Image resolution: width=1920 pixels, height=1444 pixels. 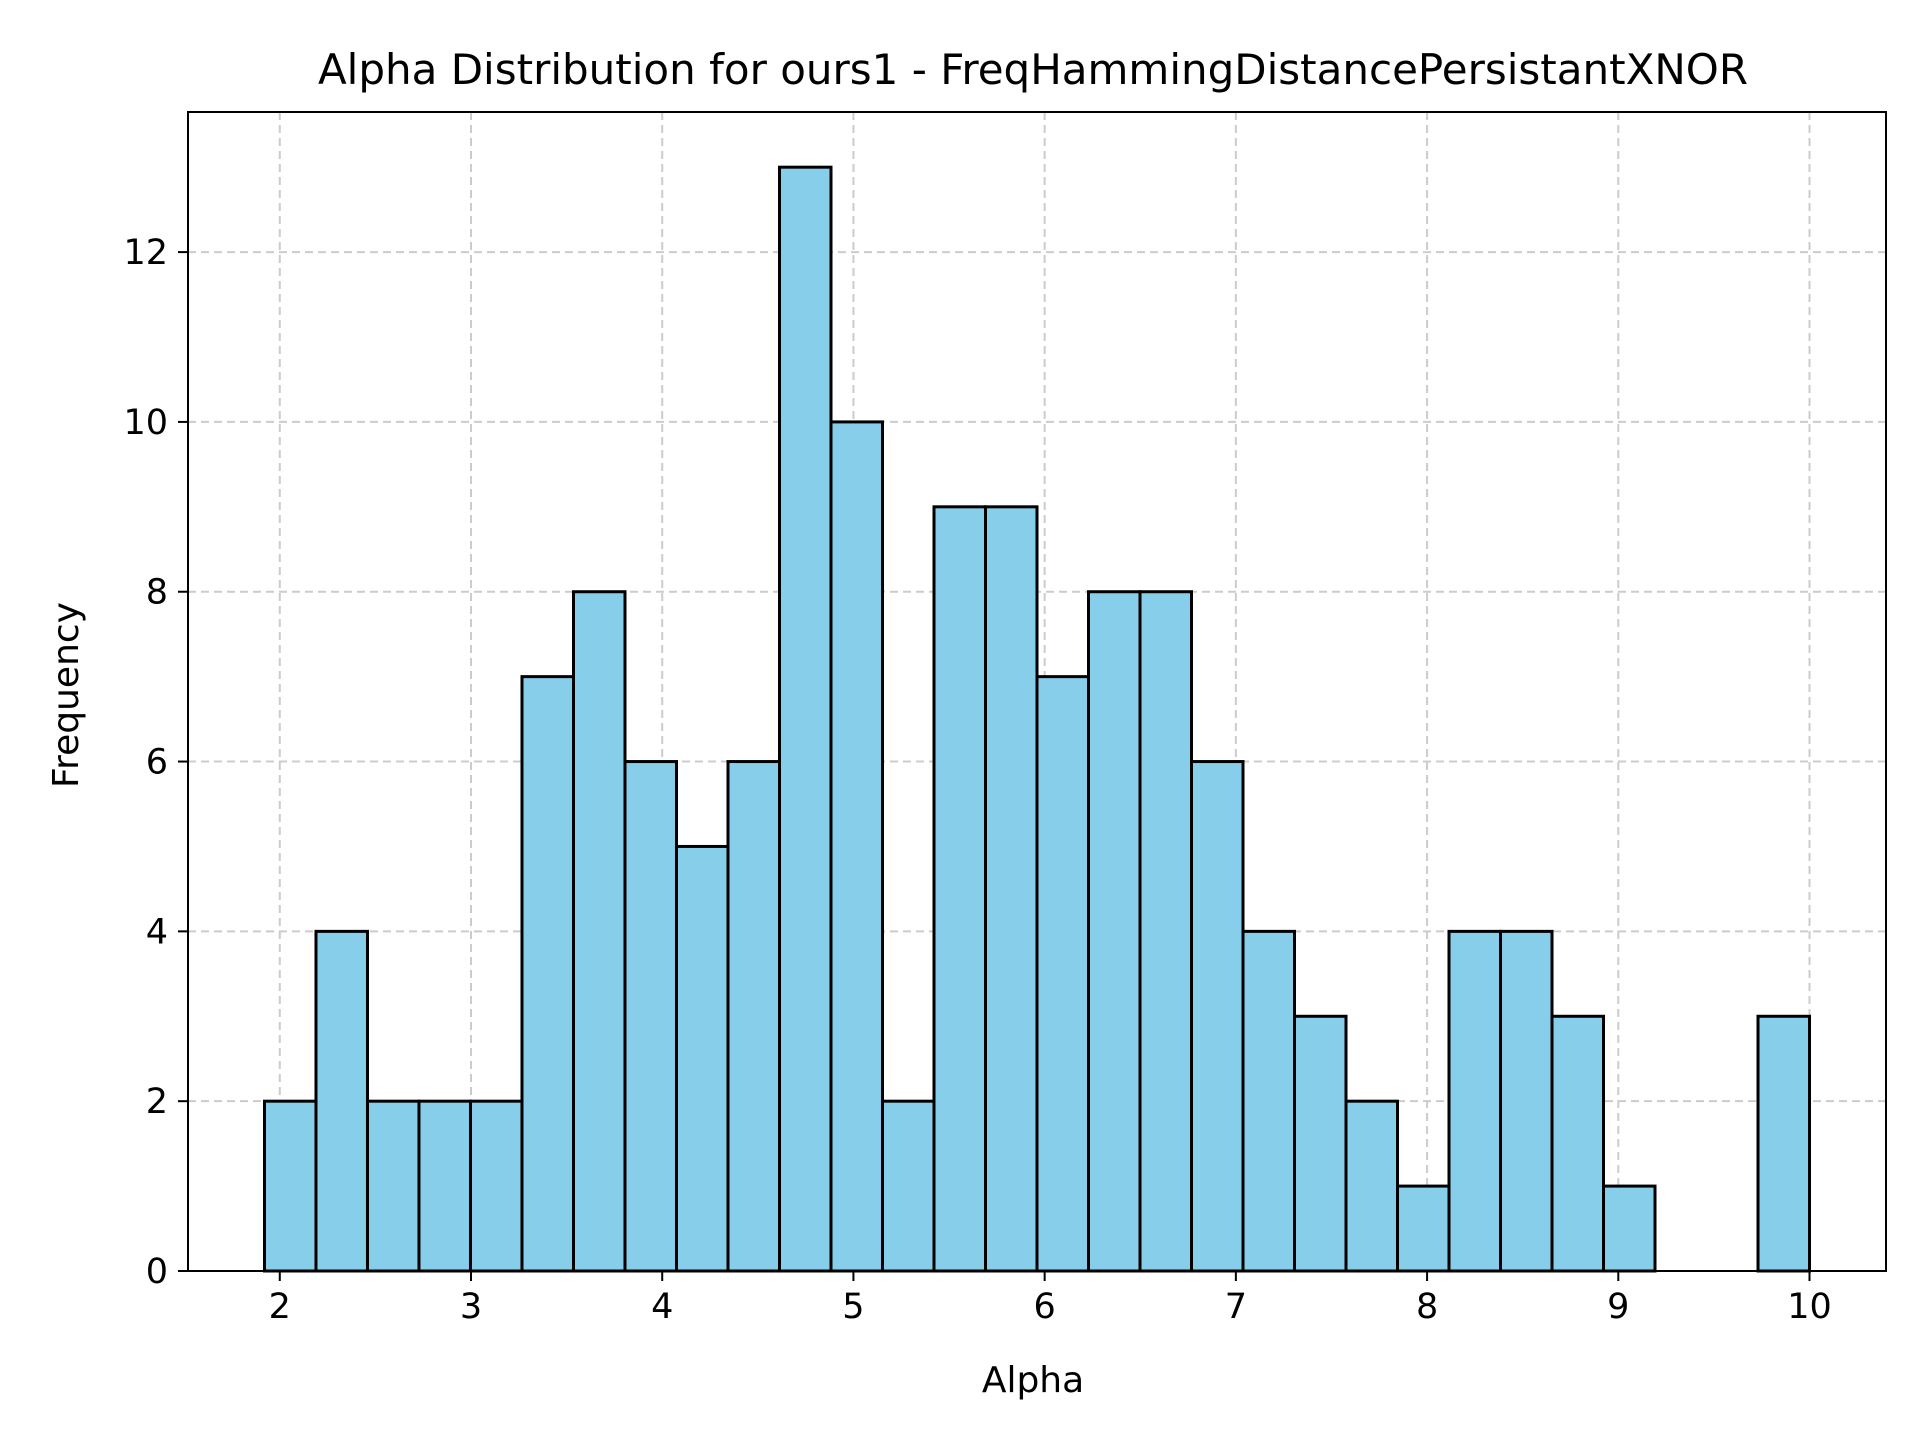 I want to click on x-tick-label: 8, so click(x=1427, y=1307).